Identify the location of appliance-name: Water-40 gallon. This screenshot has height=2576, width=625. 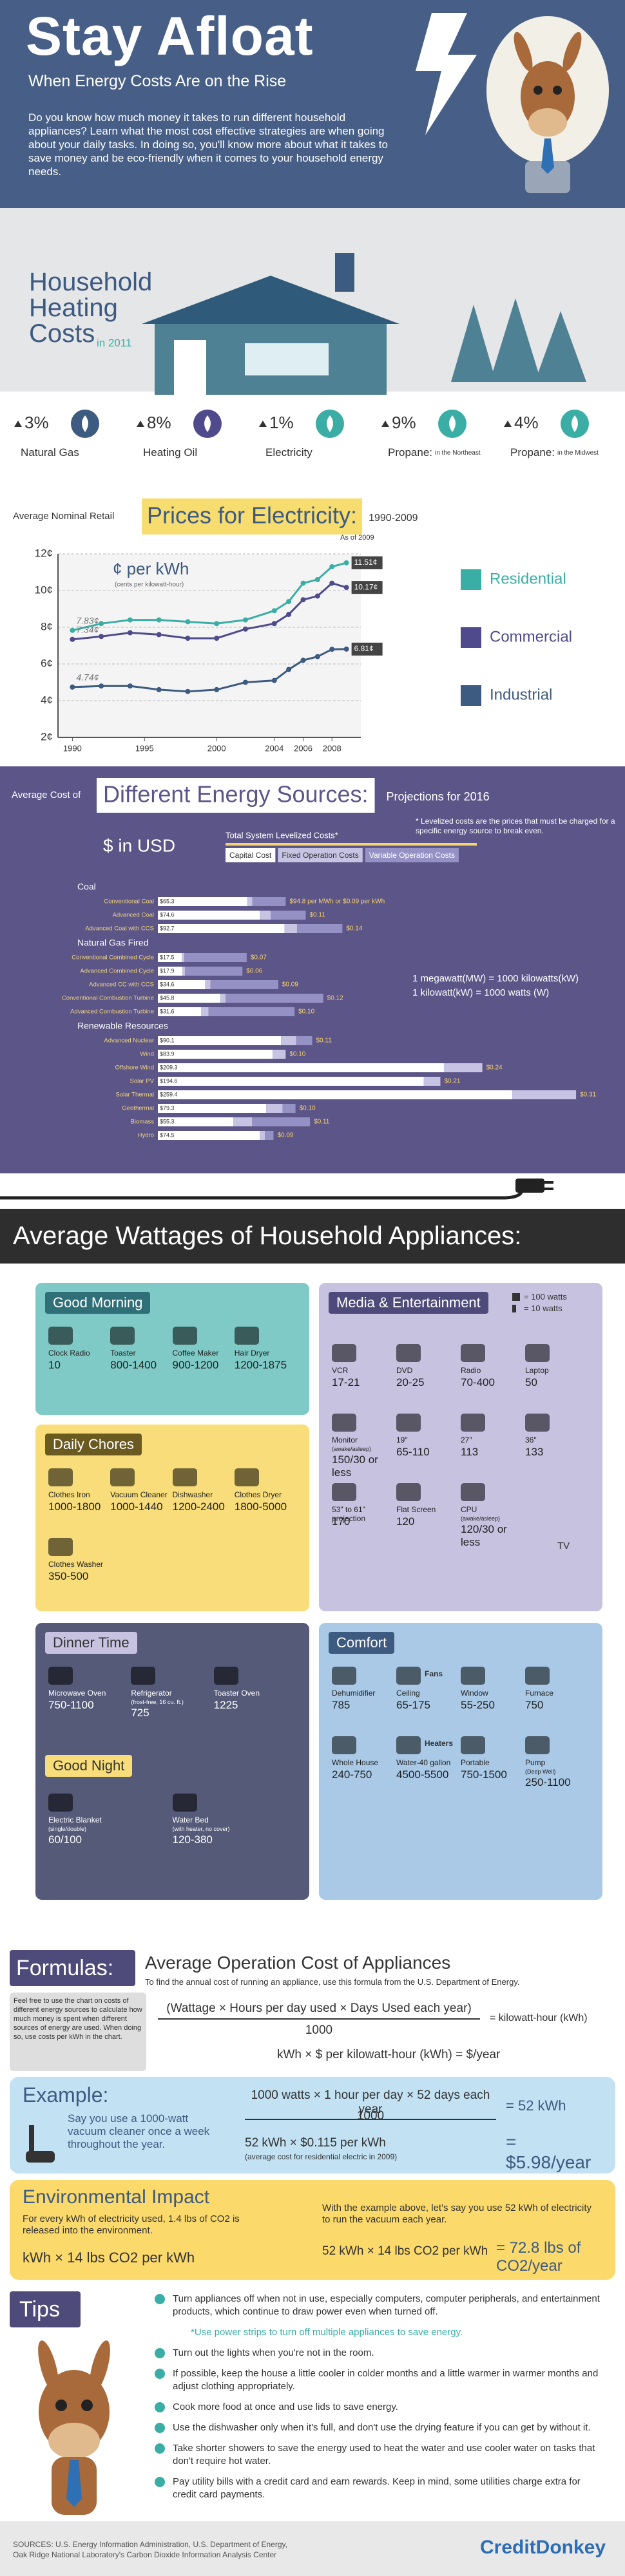
(424, 1762).